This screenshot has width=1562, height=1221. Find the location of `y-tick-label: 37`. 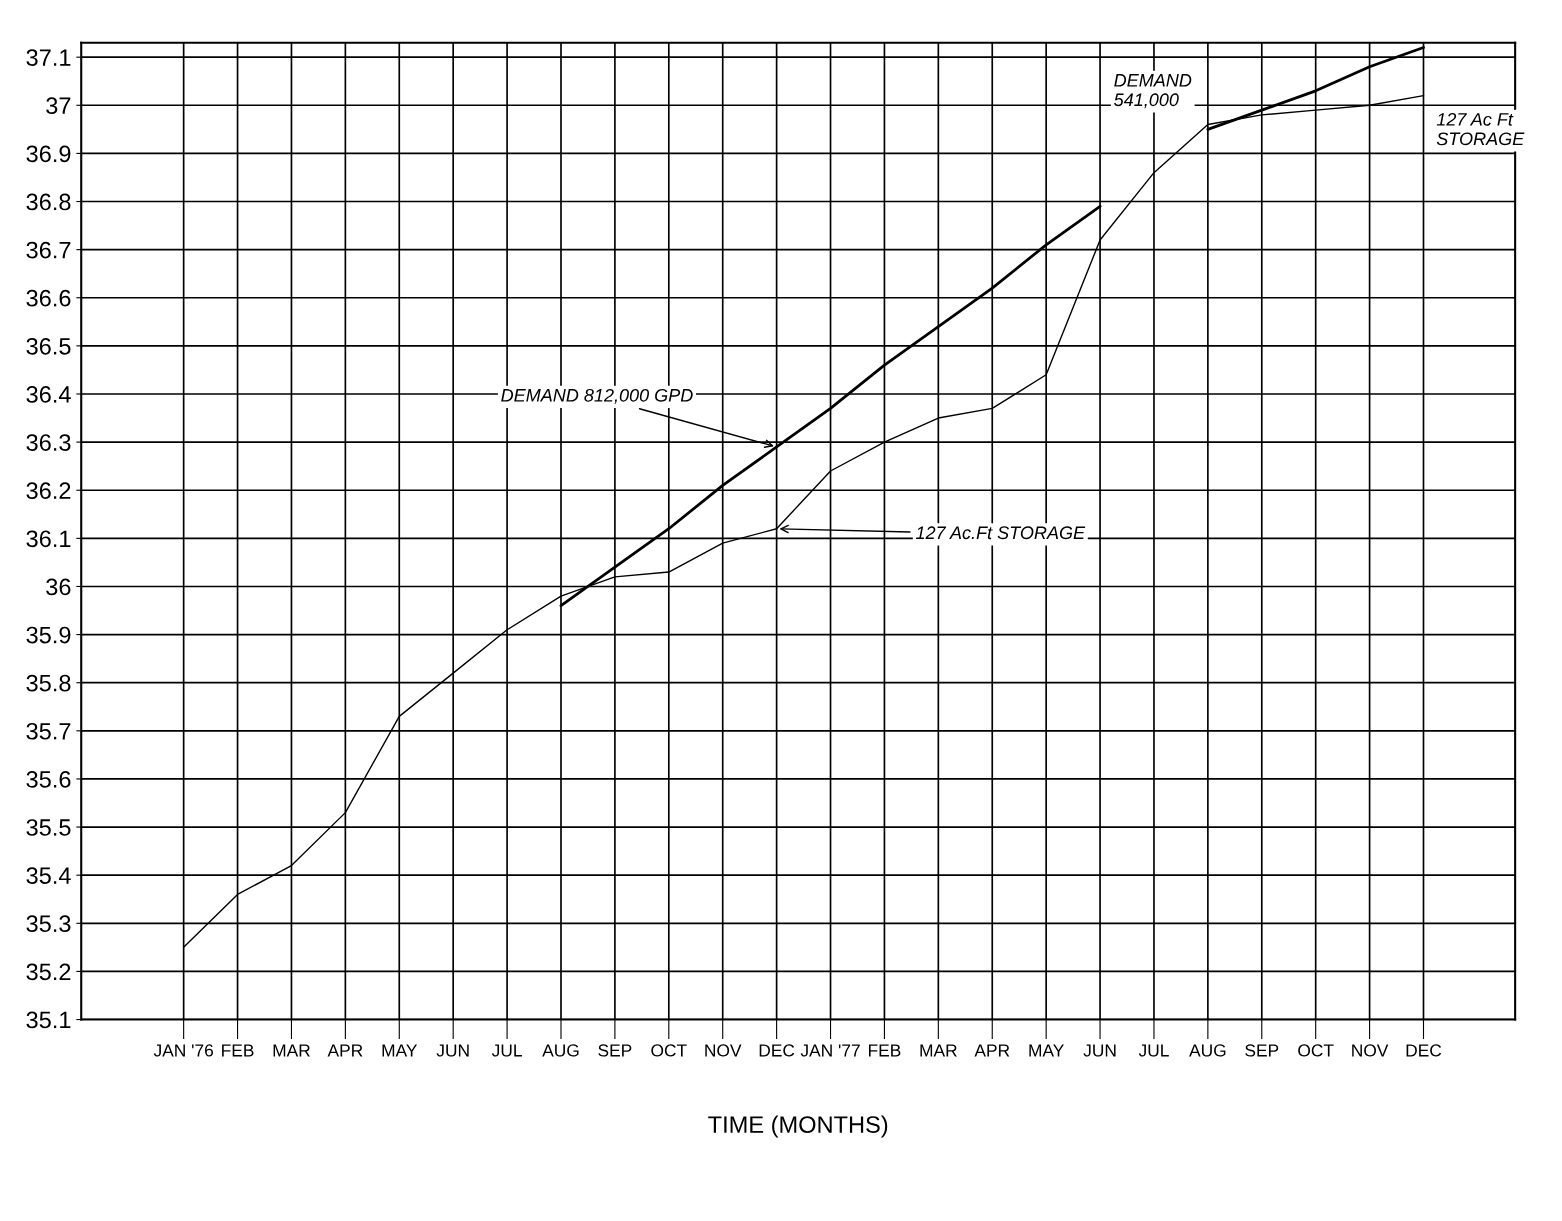

y-tick-label: 37 is located at coordinates (58, 106).